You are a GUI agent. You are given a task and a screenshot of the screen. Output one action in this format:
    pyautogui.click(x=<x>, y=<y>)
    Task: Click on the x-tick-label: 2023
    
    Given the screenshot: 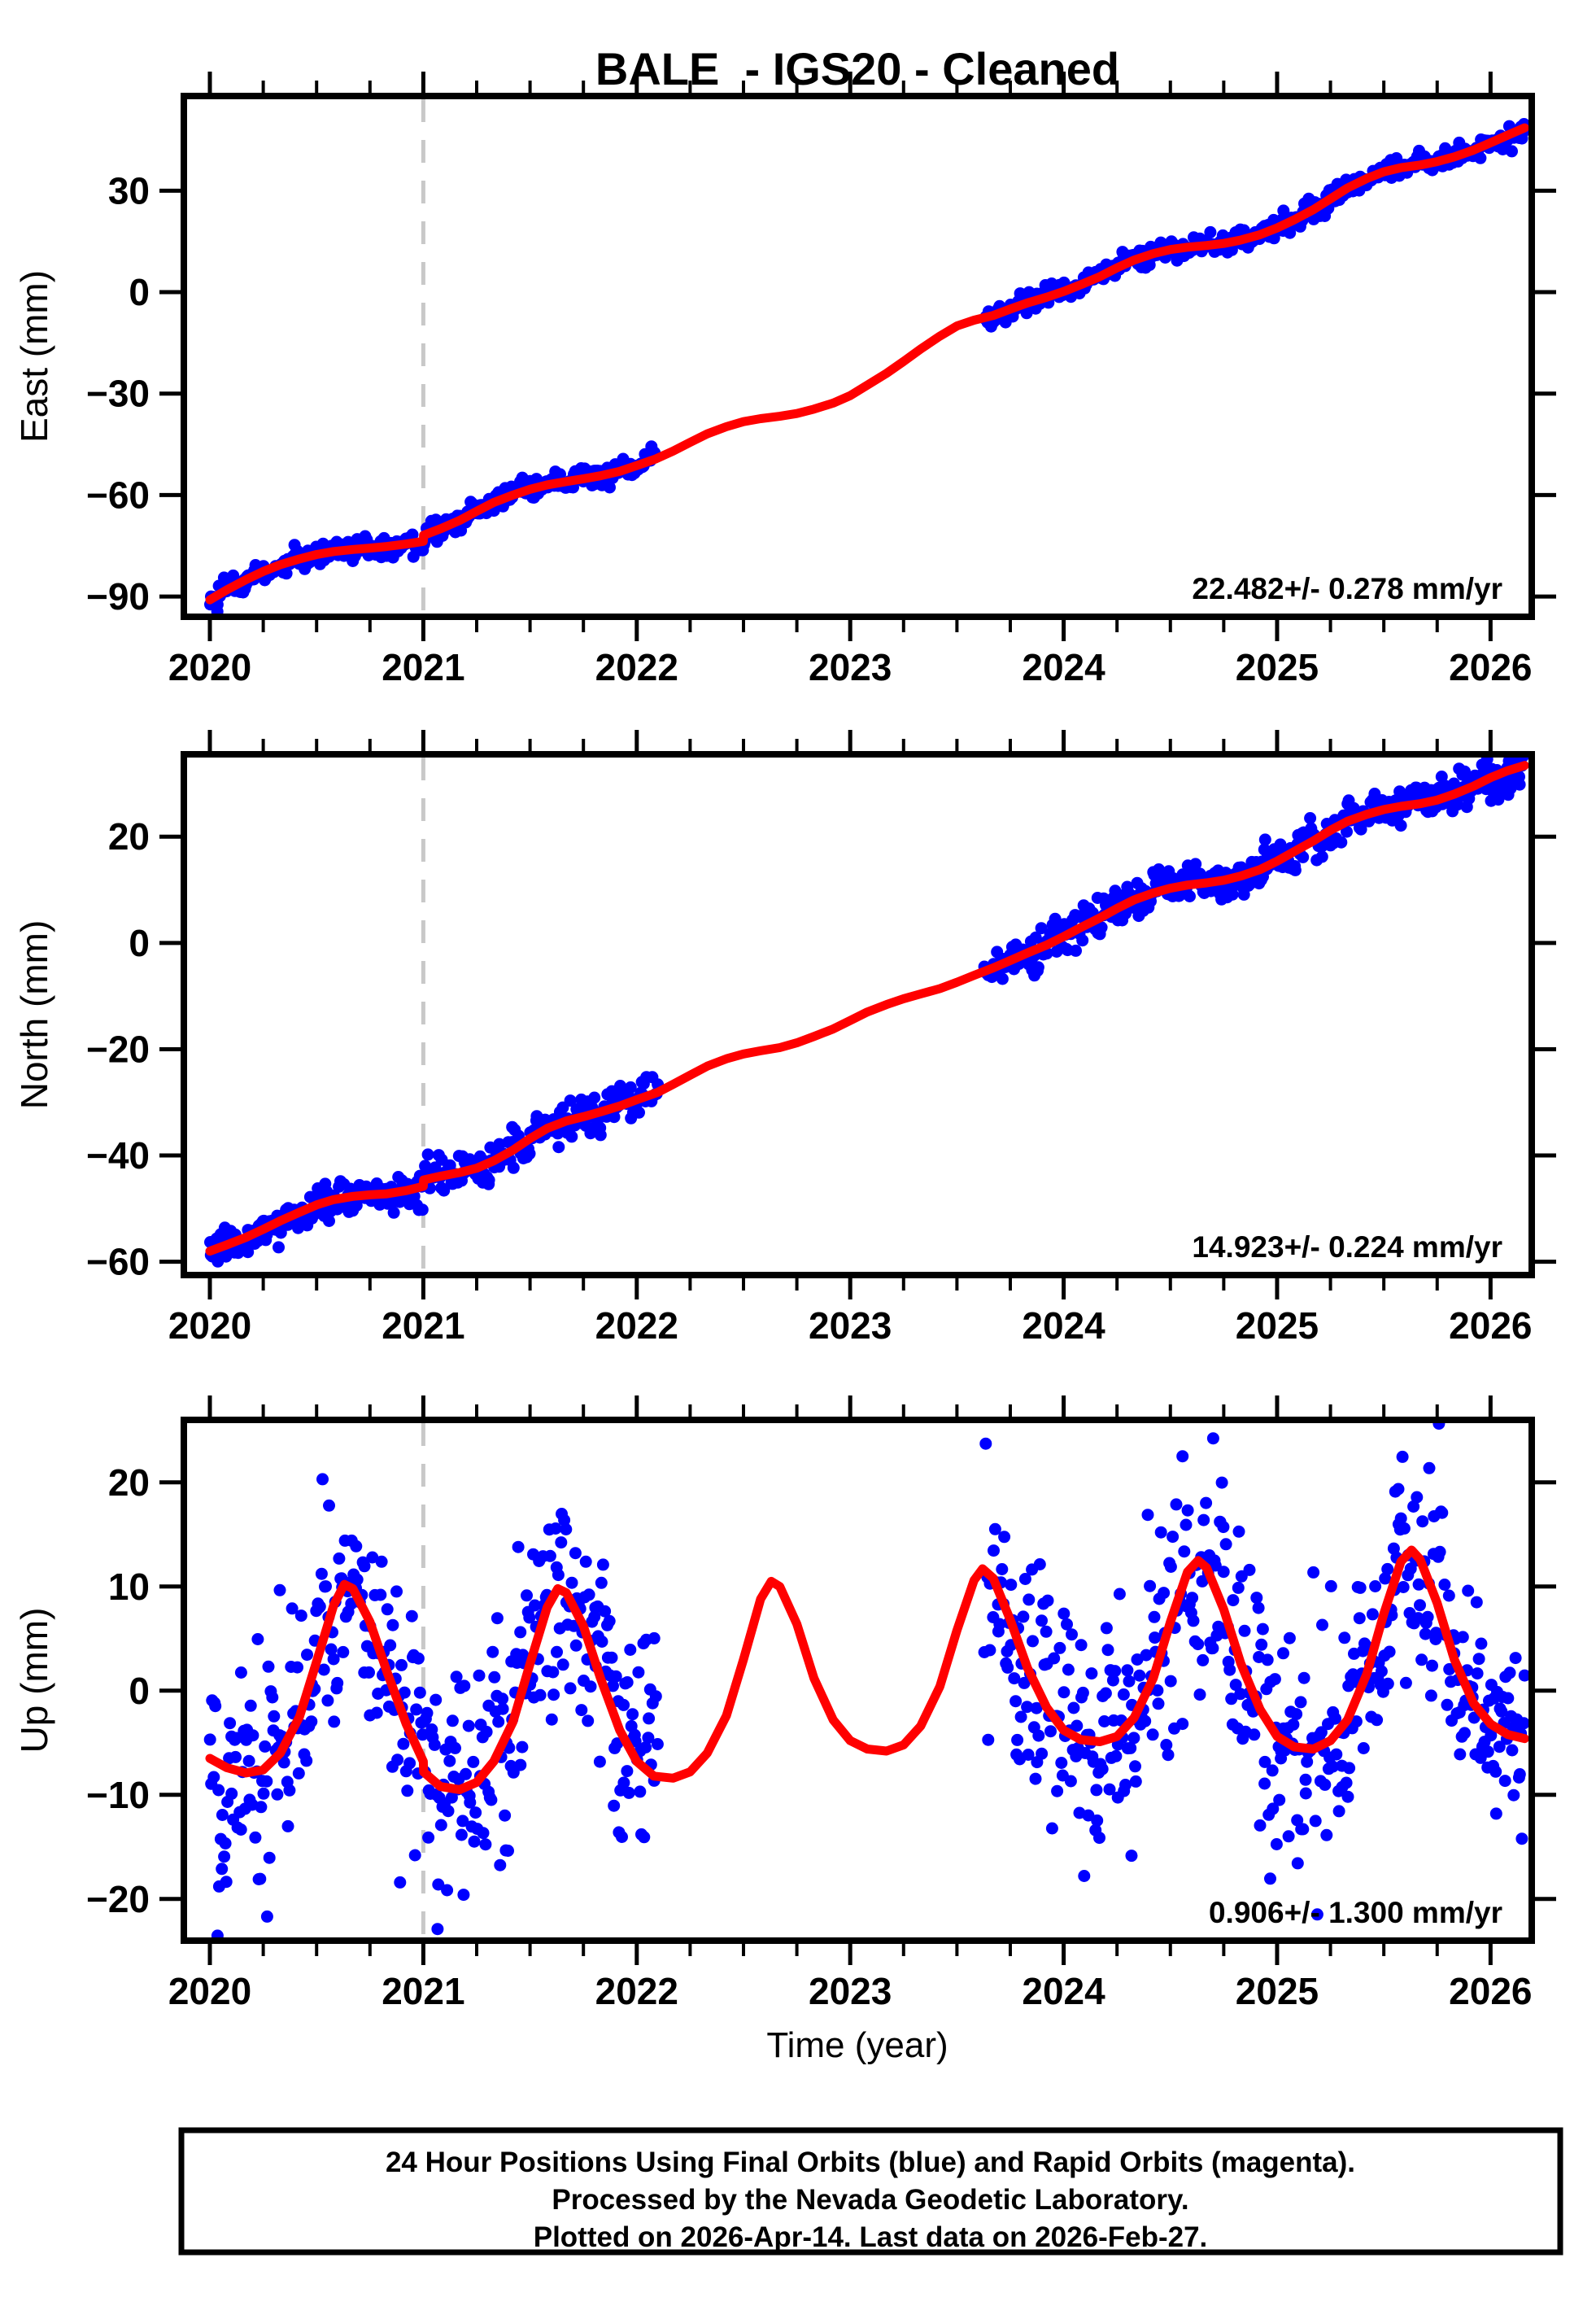 What is the action you would take?
    pyautogui.click(x=851, y=1325)
    